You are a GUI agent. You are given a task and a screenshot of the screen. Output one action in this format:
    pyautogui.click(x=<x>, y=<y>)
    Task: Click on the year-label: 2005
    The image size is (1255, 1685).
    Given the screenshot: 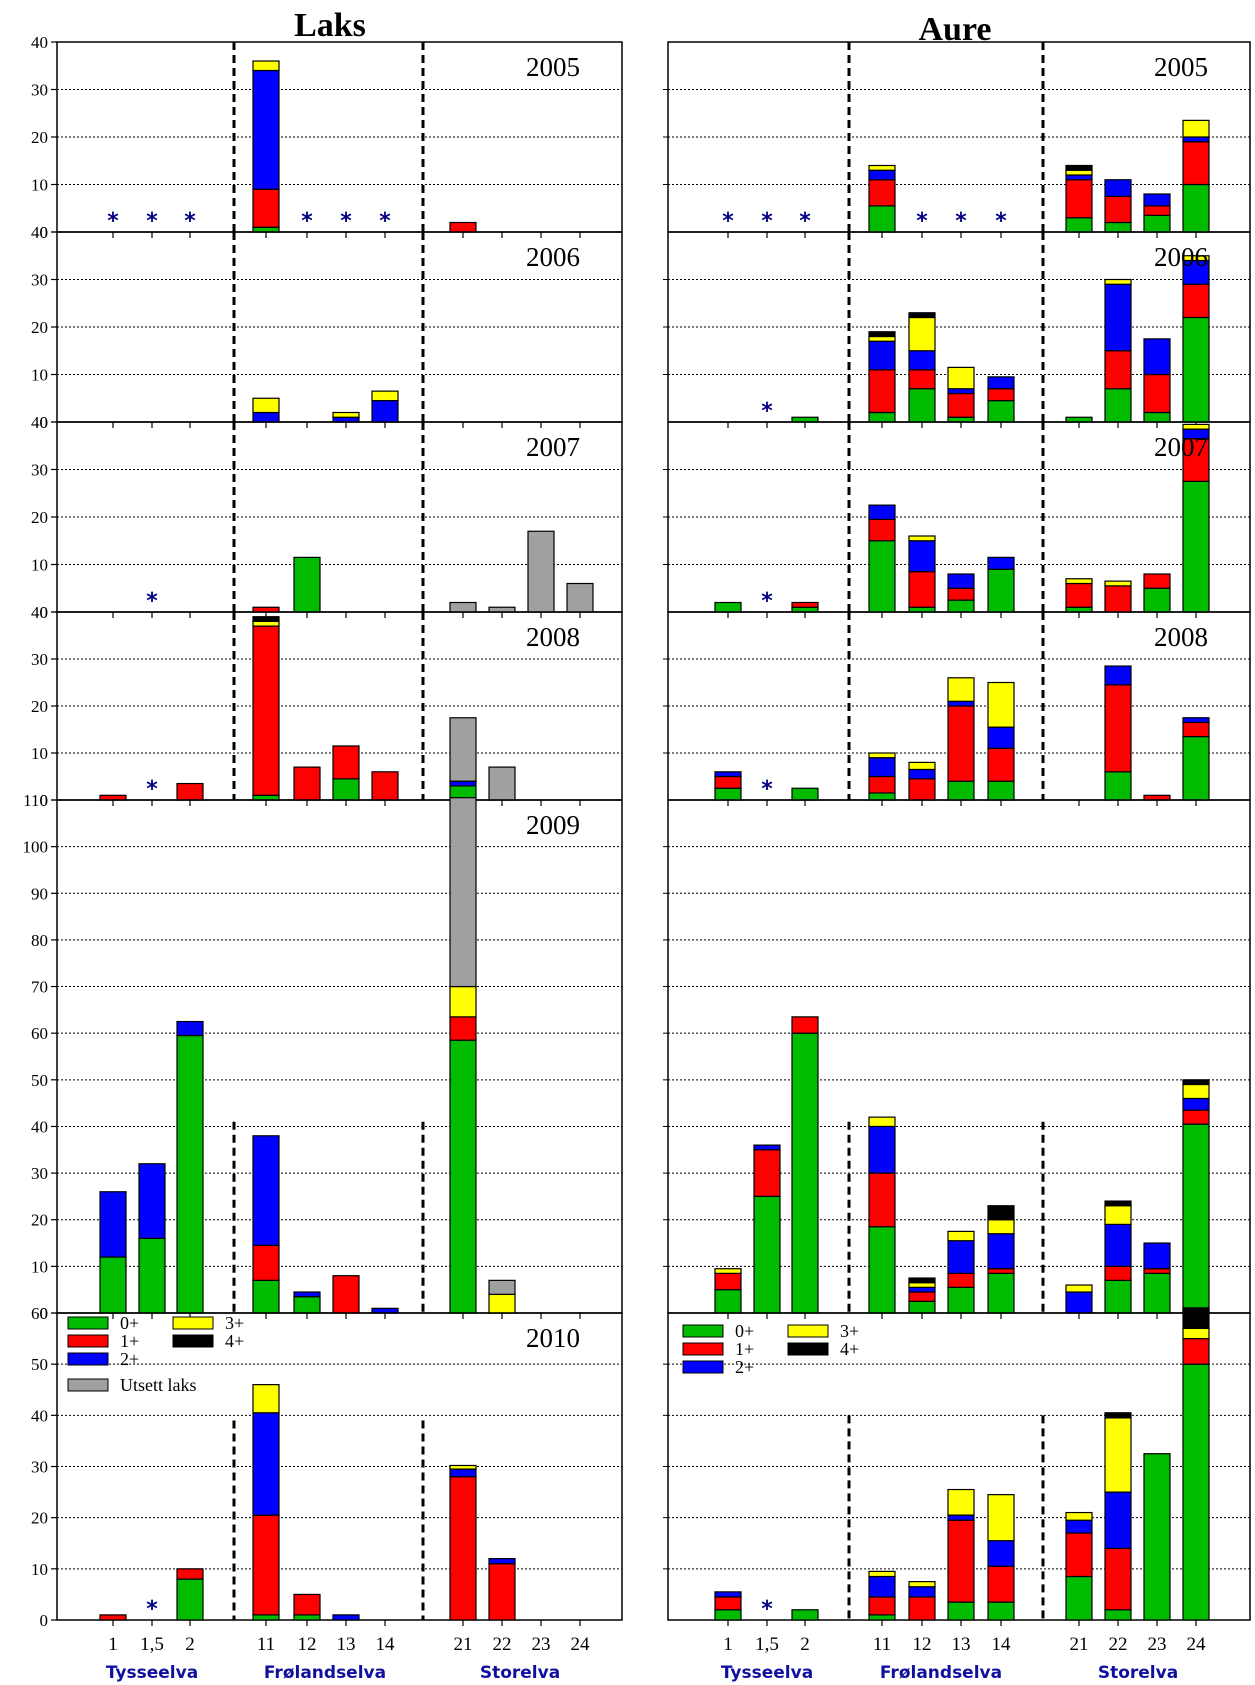 What is the action you would take?
    pyautogui.click(x=553, y=67)
    